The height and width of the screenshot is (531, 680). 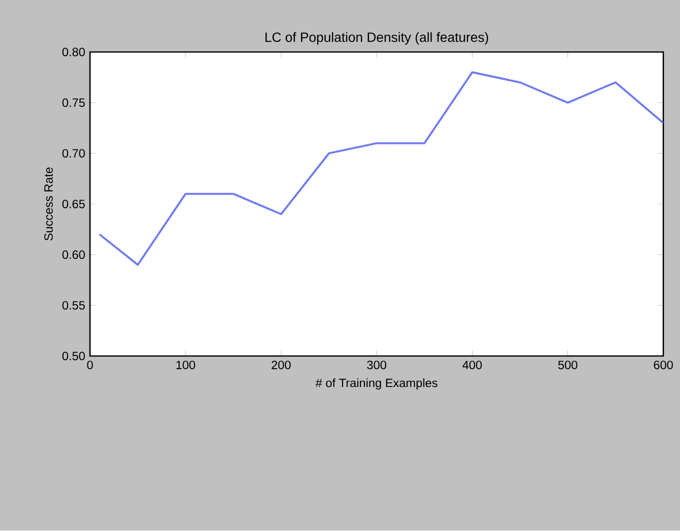 I want to click on y-tick-label: 0.50, so click(x=73, y=356).